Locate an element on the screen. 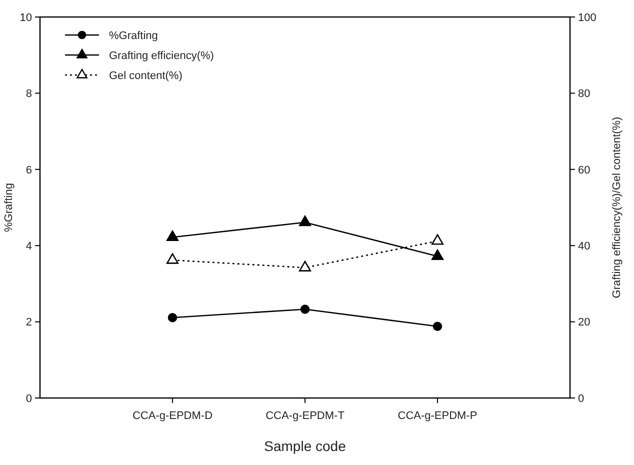 Image resolution: width=634 pixels, height=465 pixels. y2-tick-label: 60 is located at coordinates (584, 170).